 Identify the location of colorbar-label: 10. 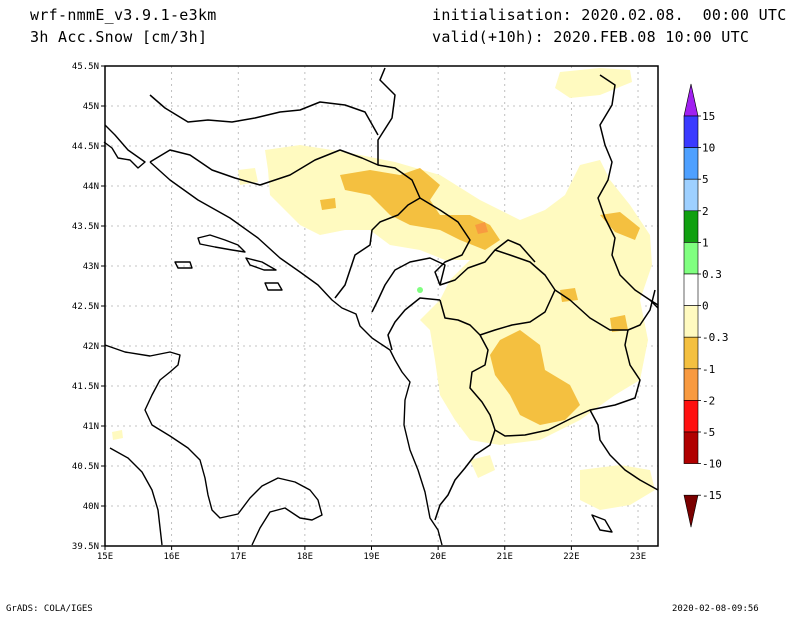
(708, 148).